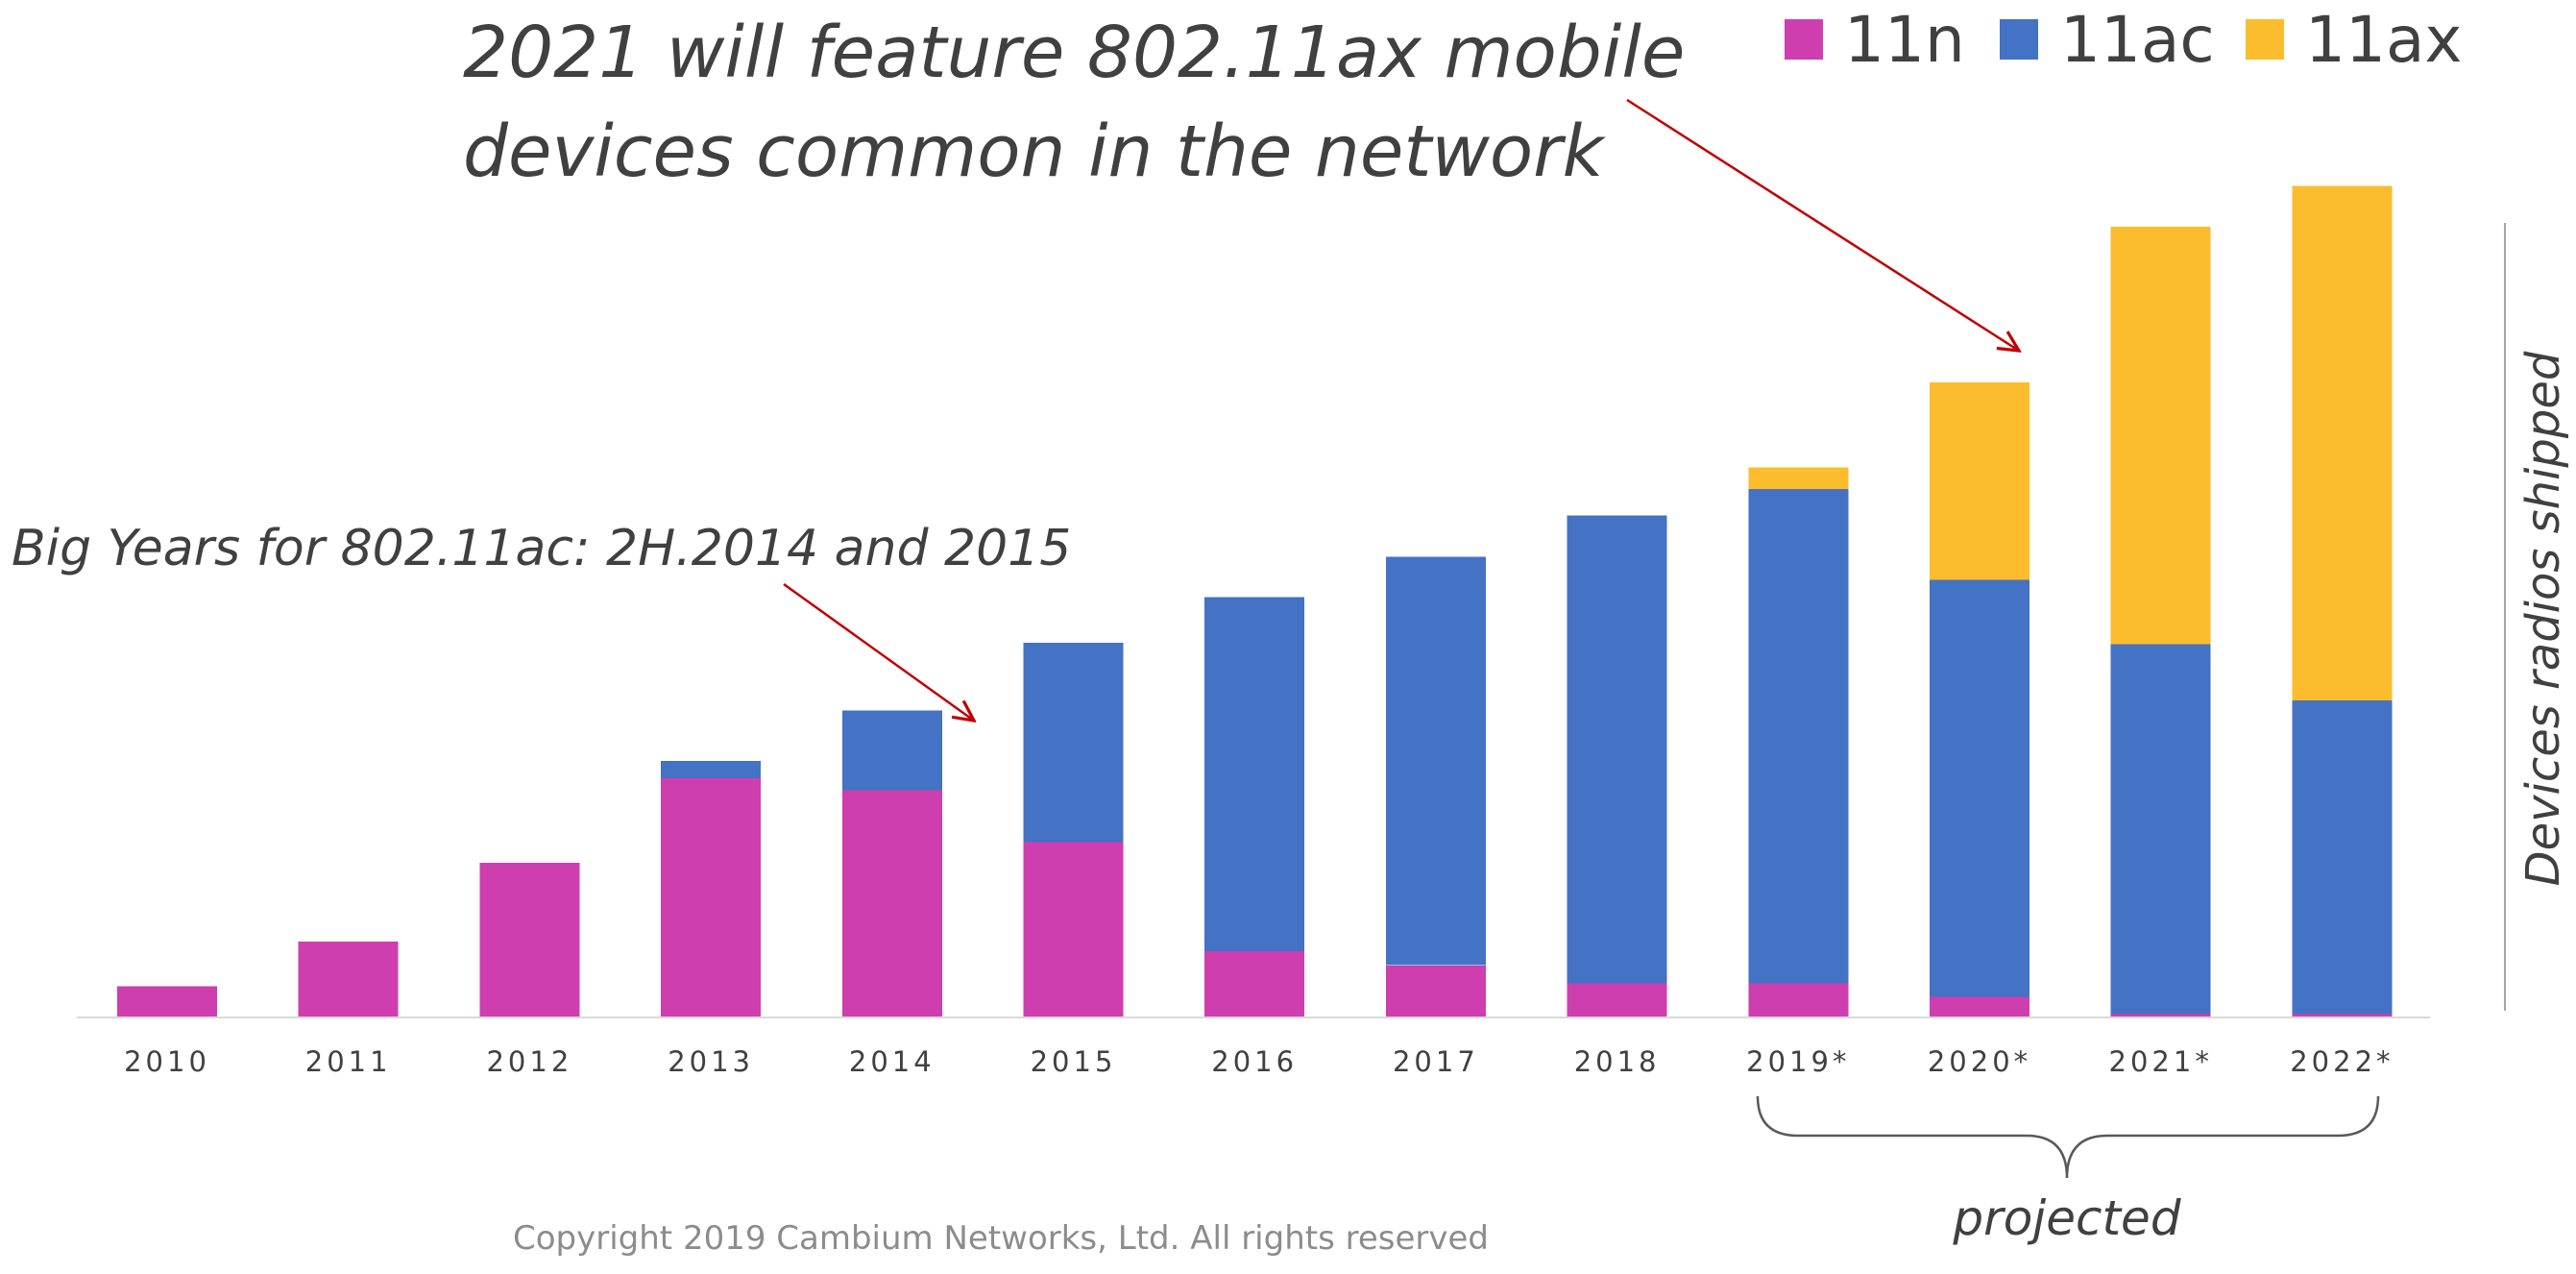 Image resolution: width=2576 pixels, height=1274 pixels. Describe the element at coordinates (1617, 1062) in the screenshot. I see `x-tick-label-2018: 2018` at that location.